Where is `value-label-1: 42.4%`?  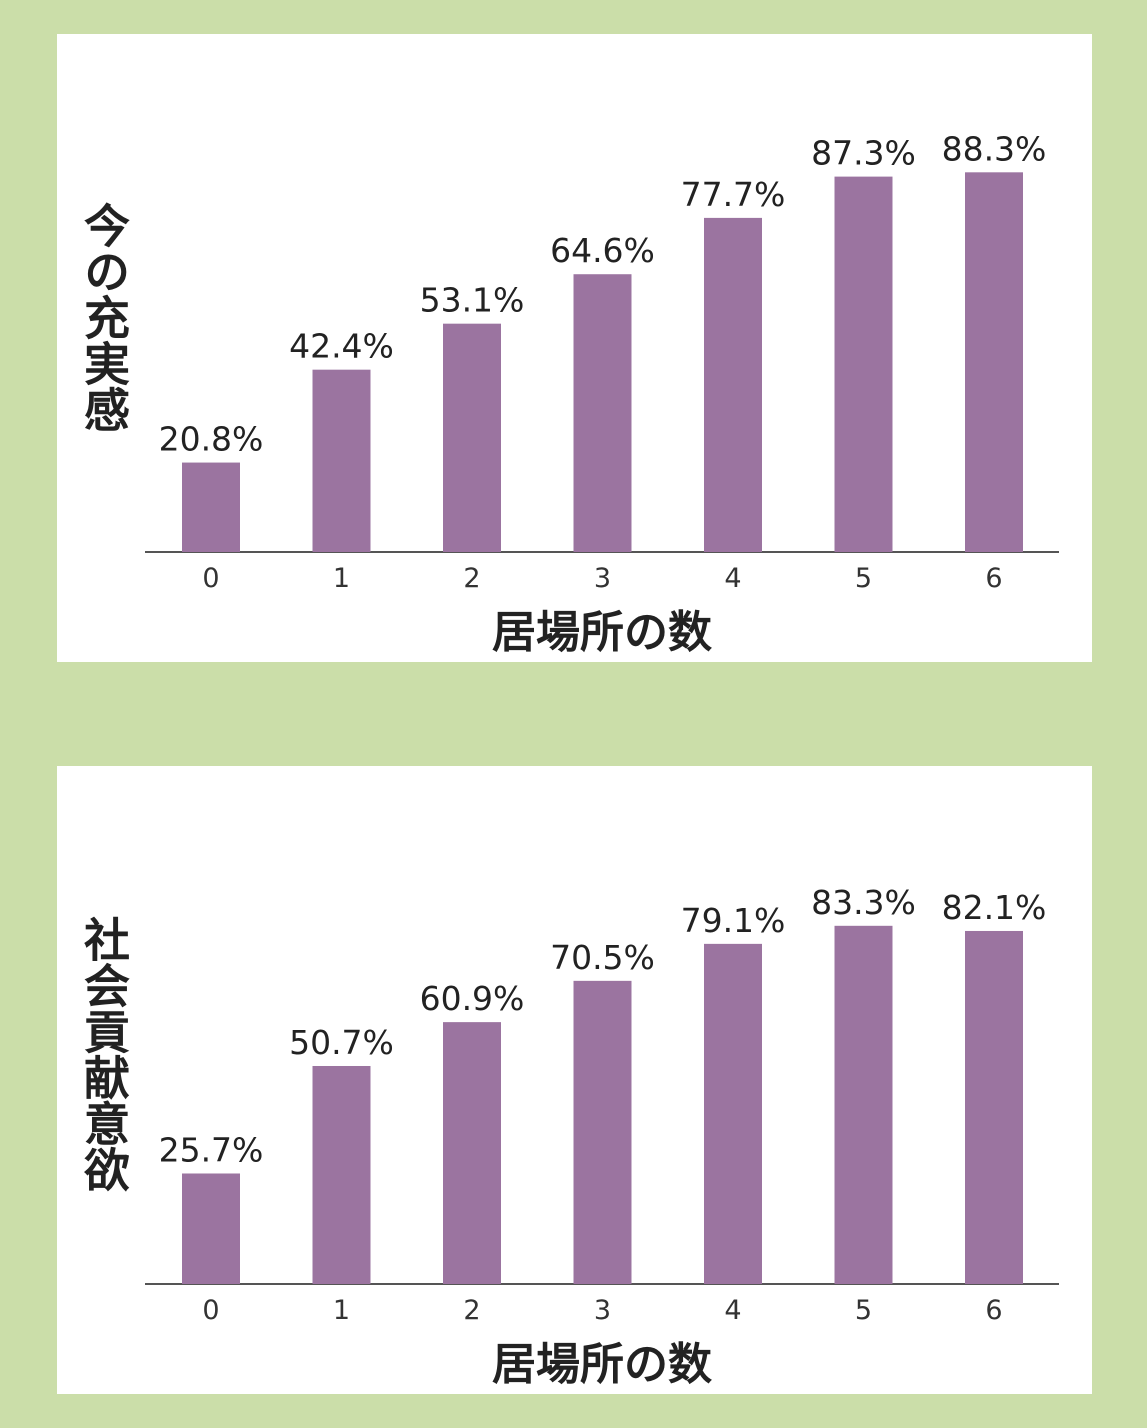
value-label-1: 42.4% is located at coordinates (341, 346).